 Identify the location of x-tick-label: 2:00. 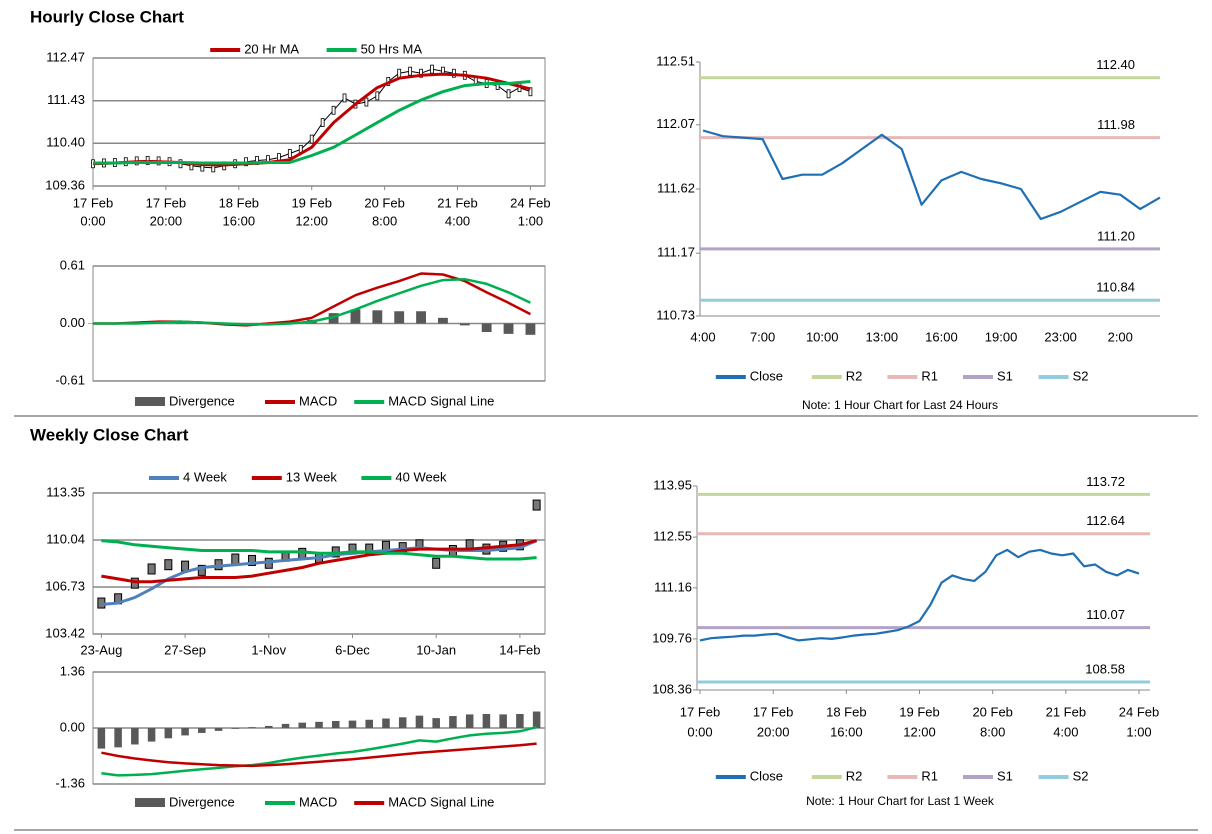
(1120, 336).